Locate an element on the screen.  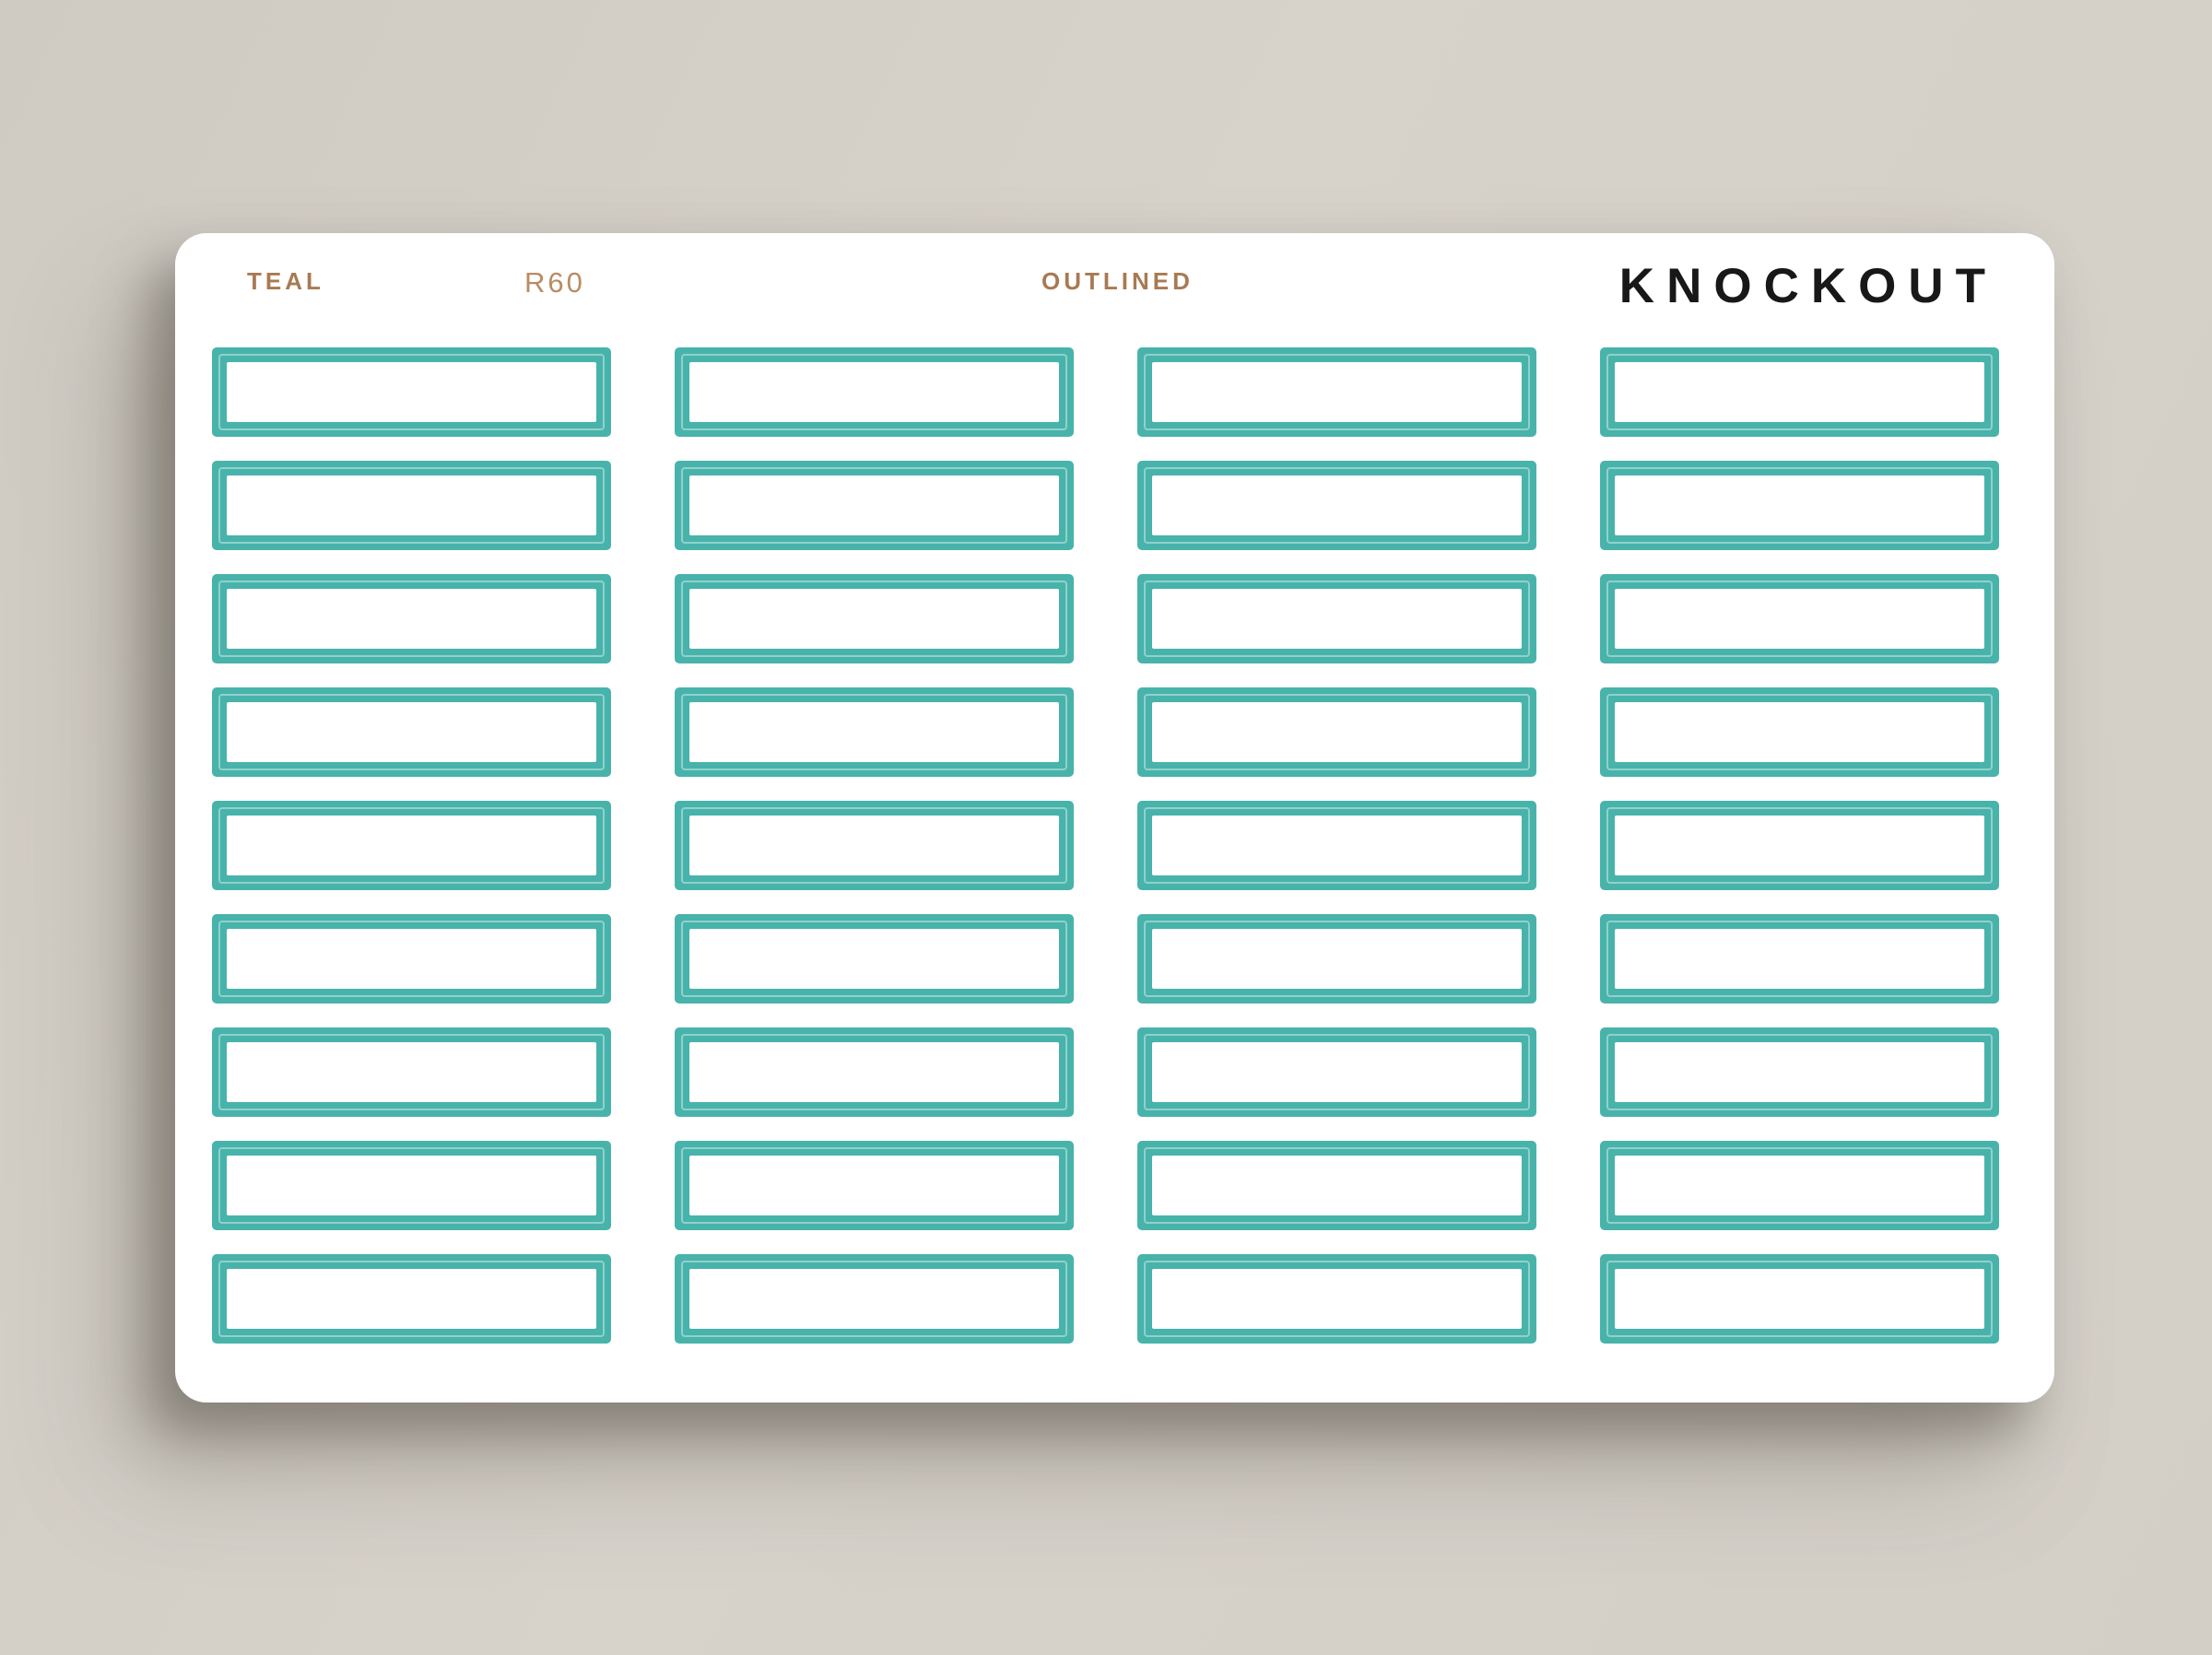
style-label: OUTLINED is located at coordinates (1117, 281).